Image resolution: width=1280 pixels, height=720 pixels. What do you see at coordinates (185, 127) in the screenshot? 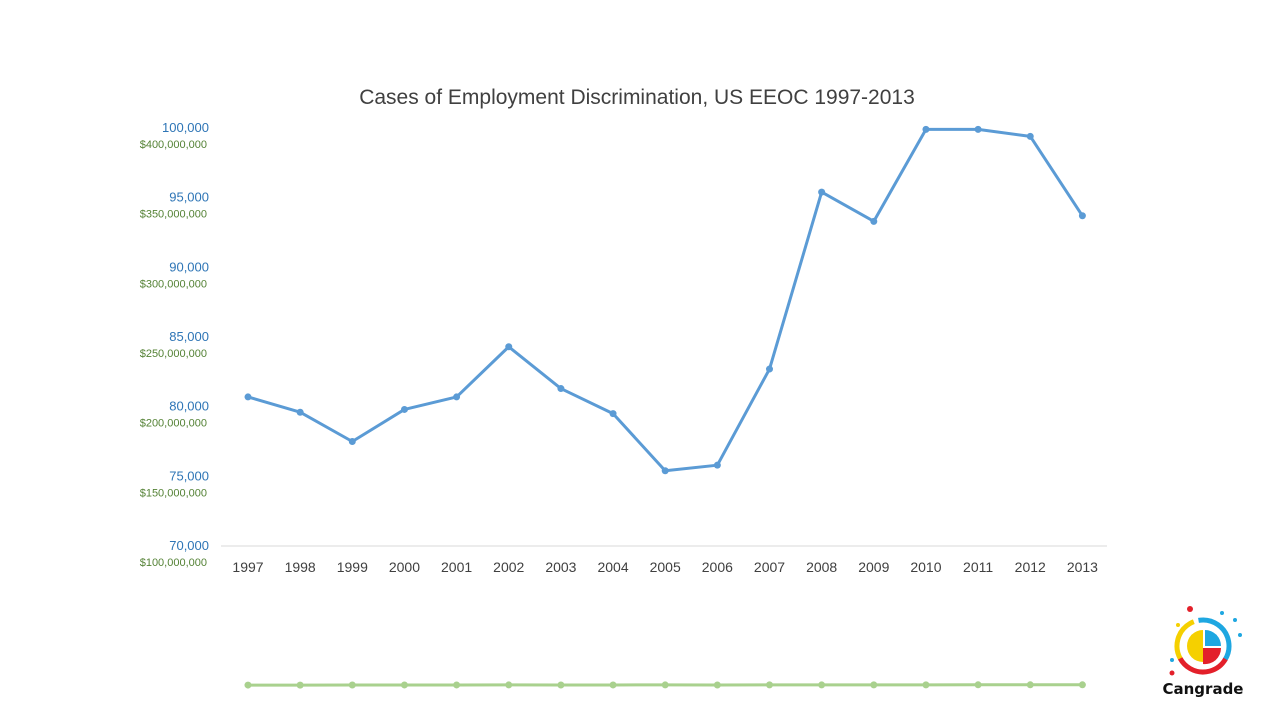
I see `primary-y-tick-label: 100,000` at bounding box center [185, 127].